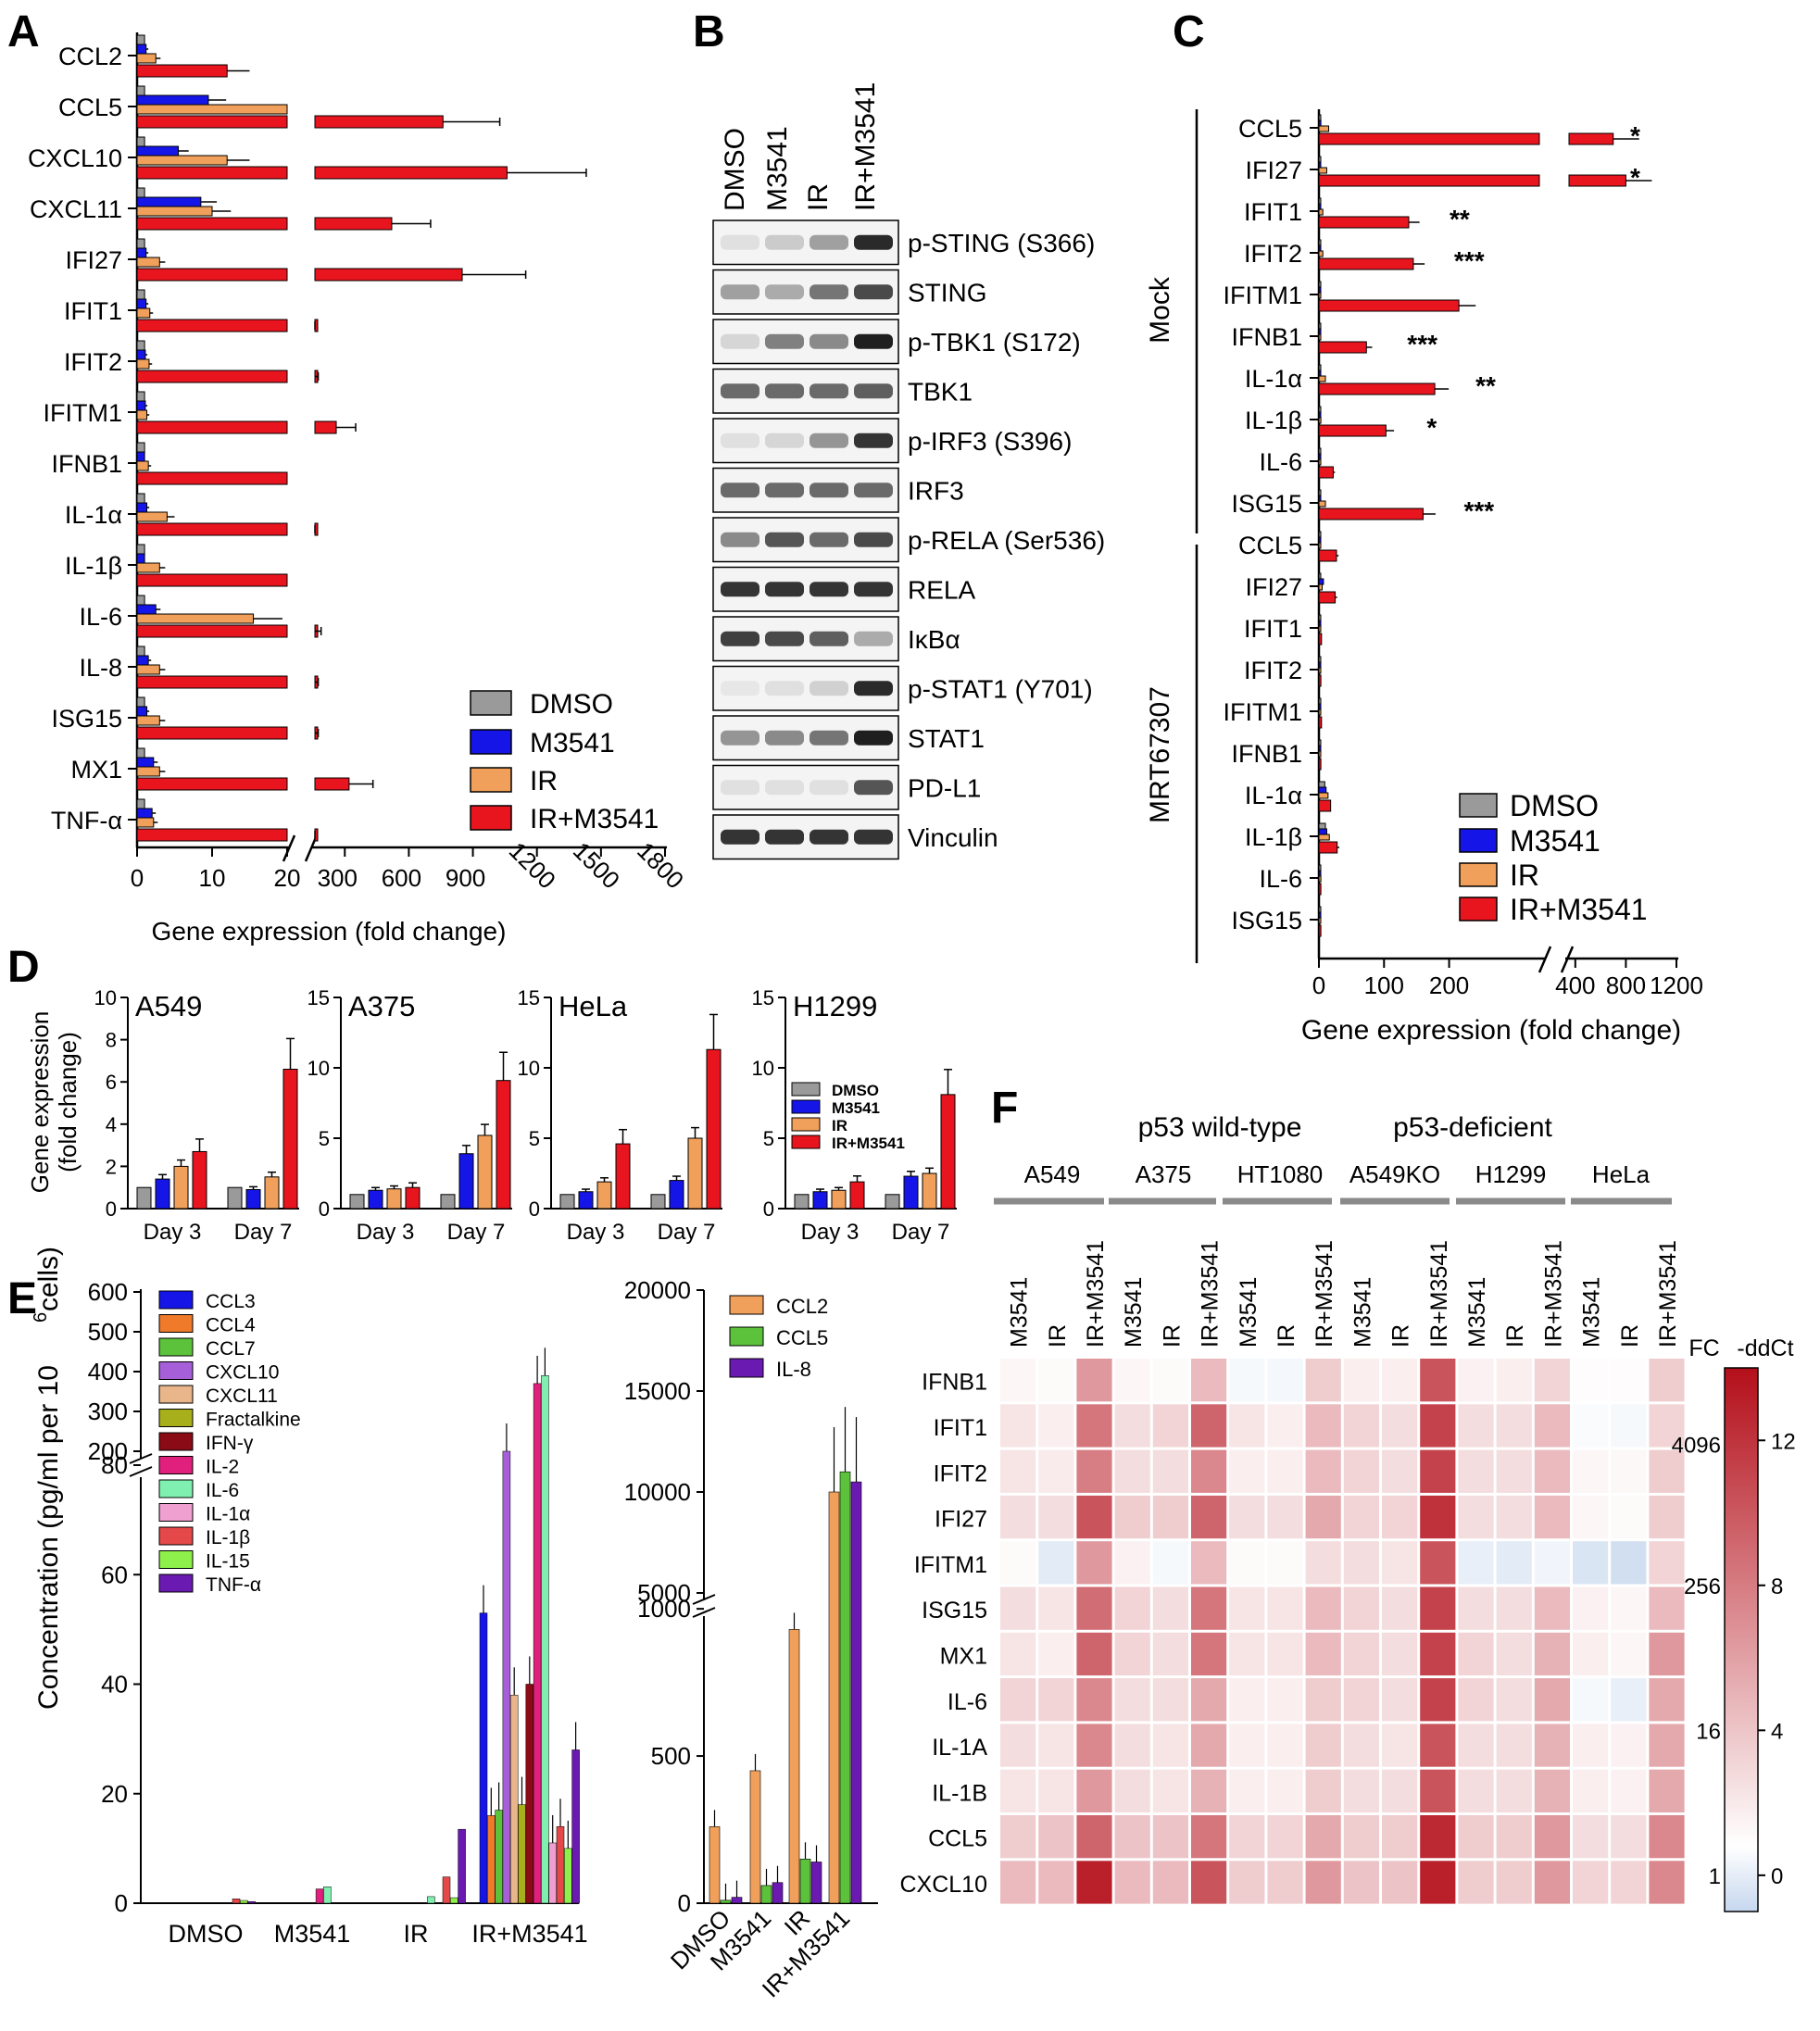 The width and height of the screenshot is (1820, 2031). Describe the element at coordinates (111, 1209) in the screenshot. I see `y-tick-label: 0` at that location.